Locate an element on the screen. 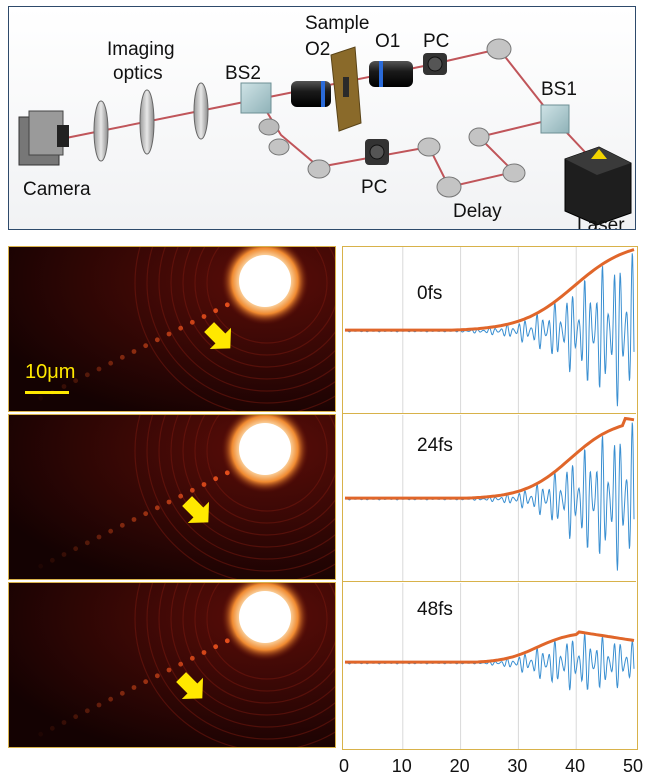  plot-panel-2: 48fs is located at coordinates (489, 666).